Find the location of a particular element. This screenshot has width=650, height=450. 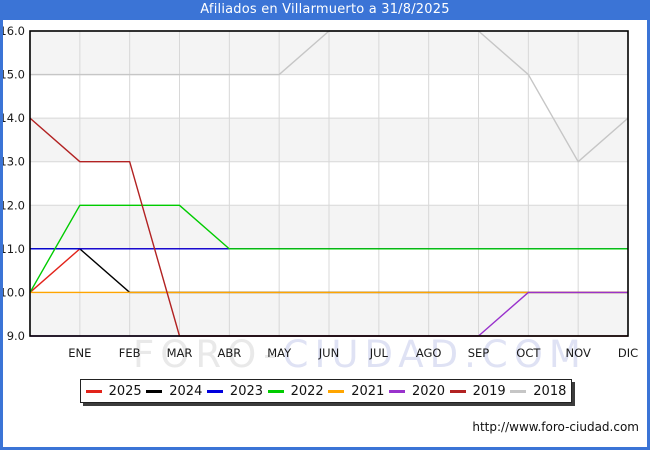

legend-swatch-2020 is located at coordinates (396, 391).